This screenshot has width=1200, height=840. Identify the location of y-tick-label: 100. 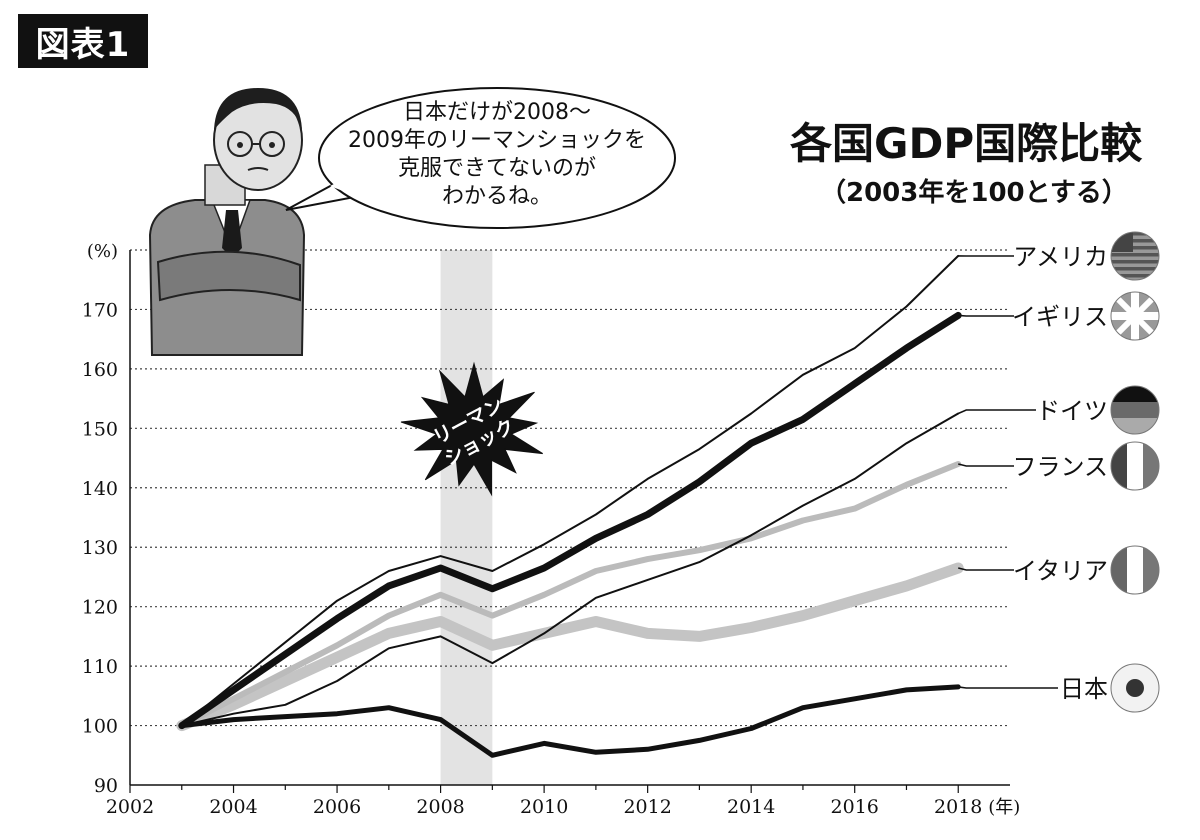
(100, 727).